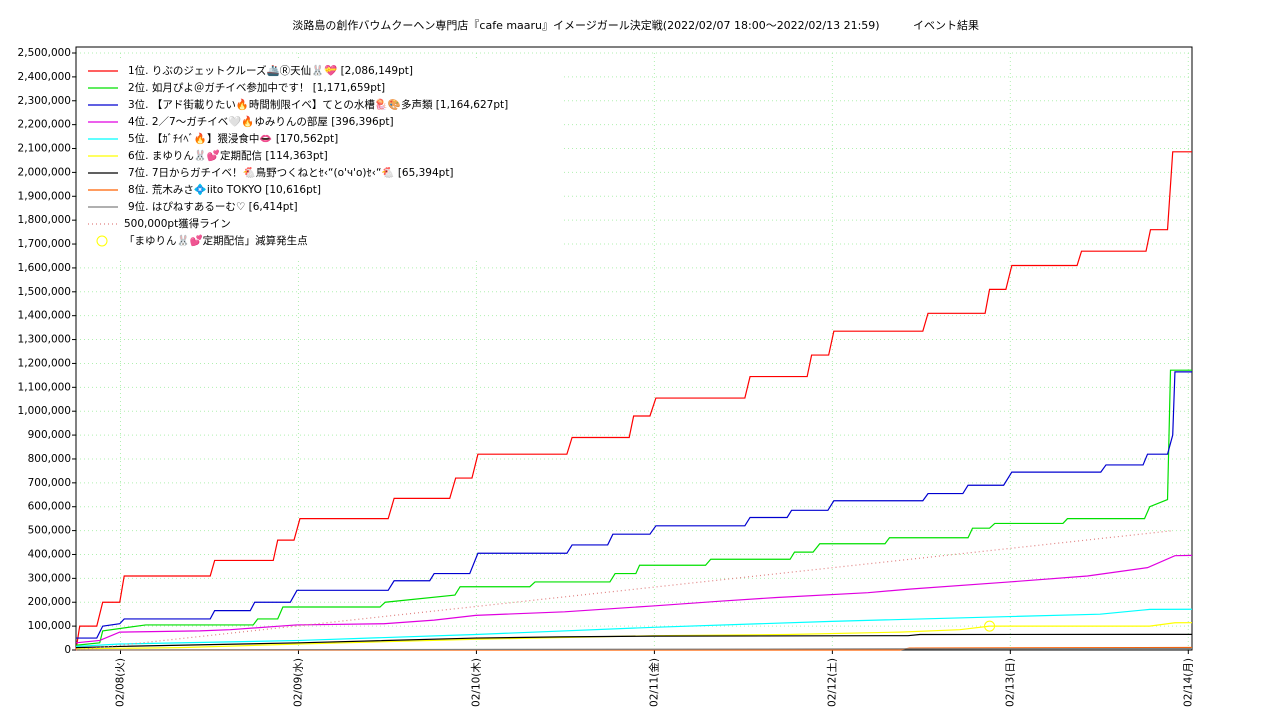 This screenshot has width=1280, height=720. Describe the element at coordinates (120, 682) in the screenshot. I see `x-tick-label: 02/08(火)` at that location.